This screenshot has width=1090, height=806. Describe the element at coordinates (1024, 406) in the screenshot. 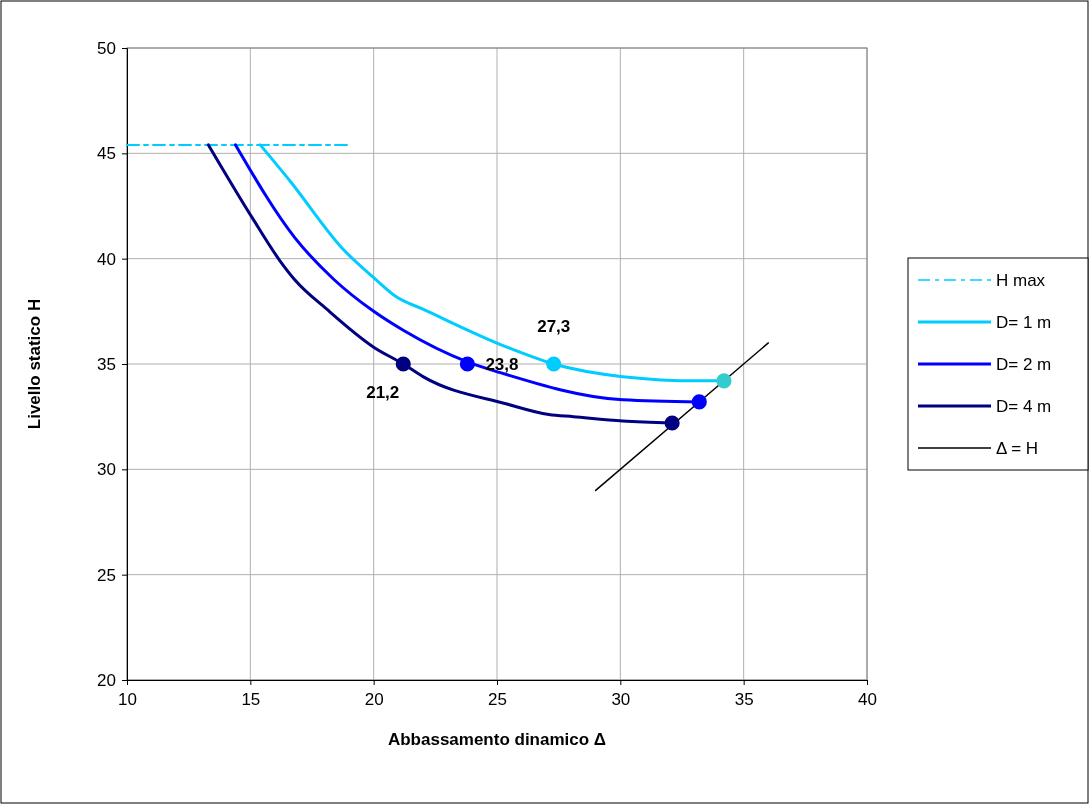

I see `legend-label: D= 4 m` at that location.